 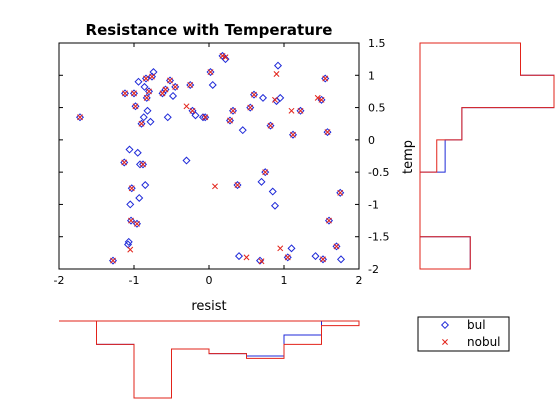 I want to click on legend-box, so click(x=463, y=334).